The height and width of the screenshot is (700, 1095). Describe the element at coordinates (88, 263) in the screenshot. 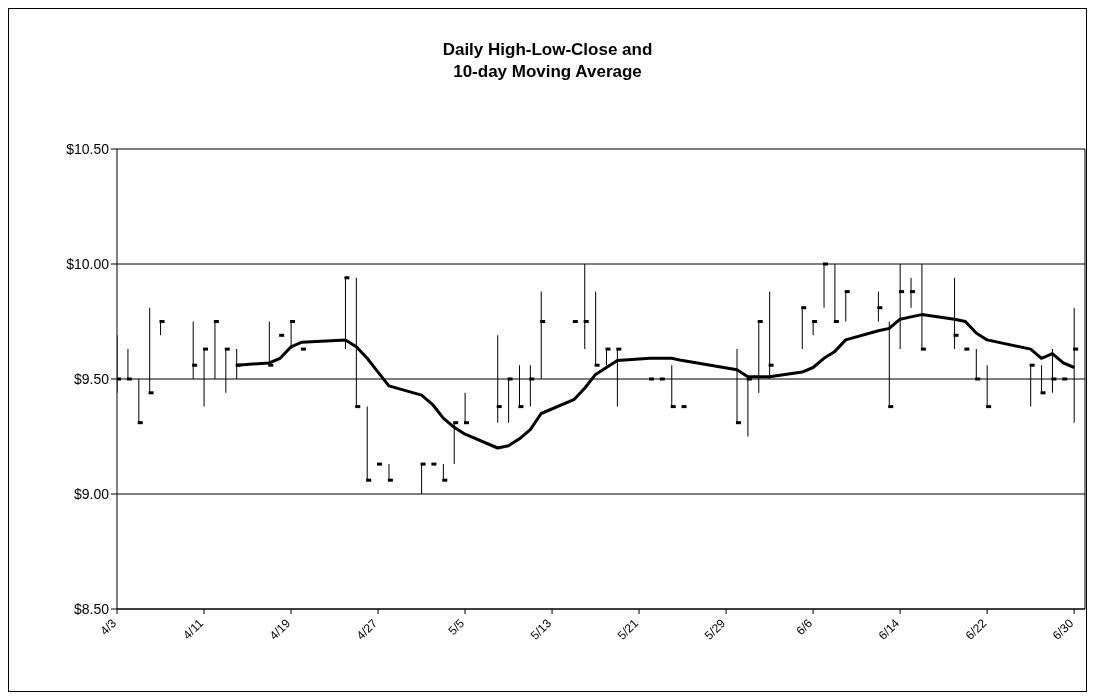

I see `y-tick-label: $10.00` at that location.